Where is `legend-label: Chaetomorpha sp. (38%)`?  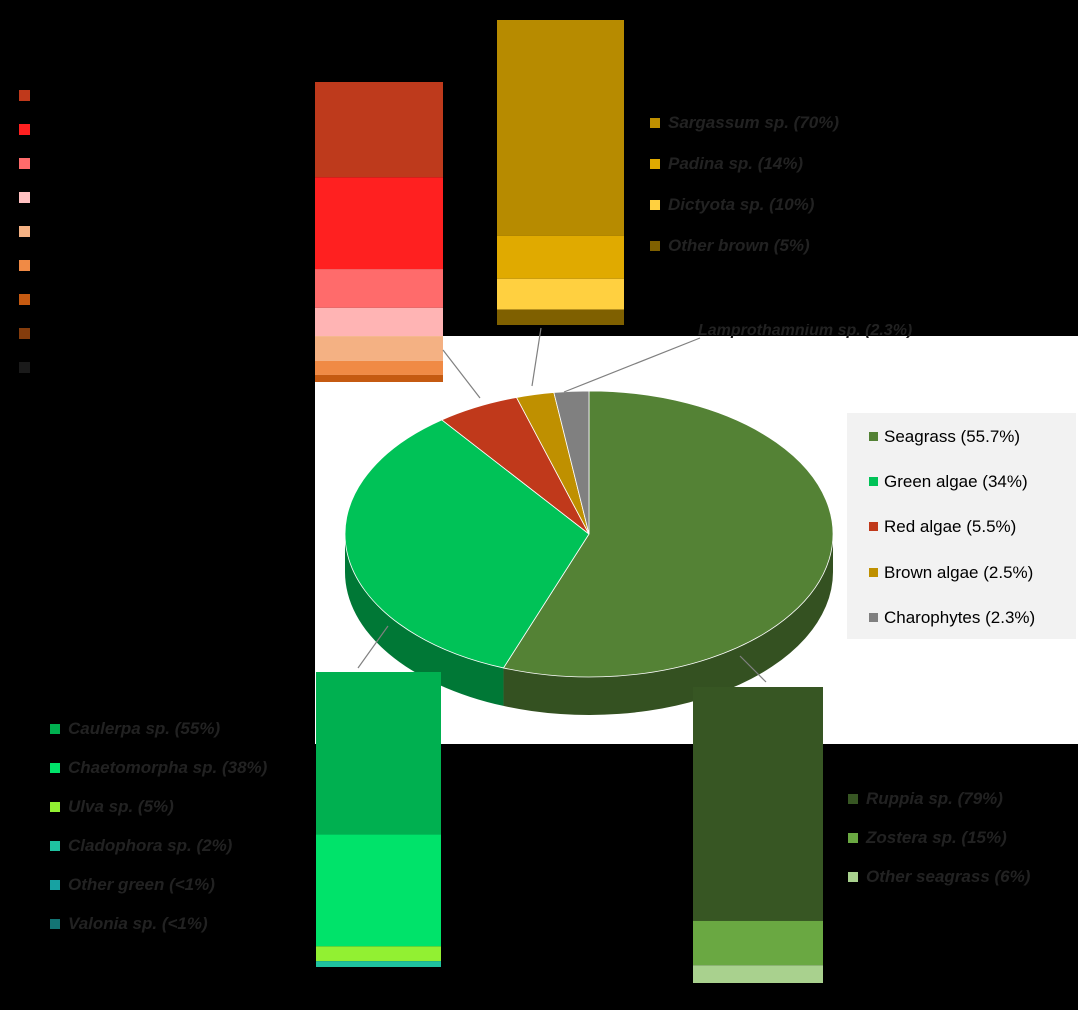 legend-label: Chaetomorpha sp. (38%) is located at coordinates (168, 767).